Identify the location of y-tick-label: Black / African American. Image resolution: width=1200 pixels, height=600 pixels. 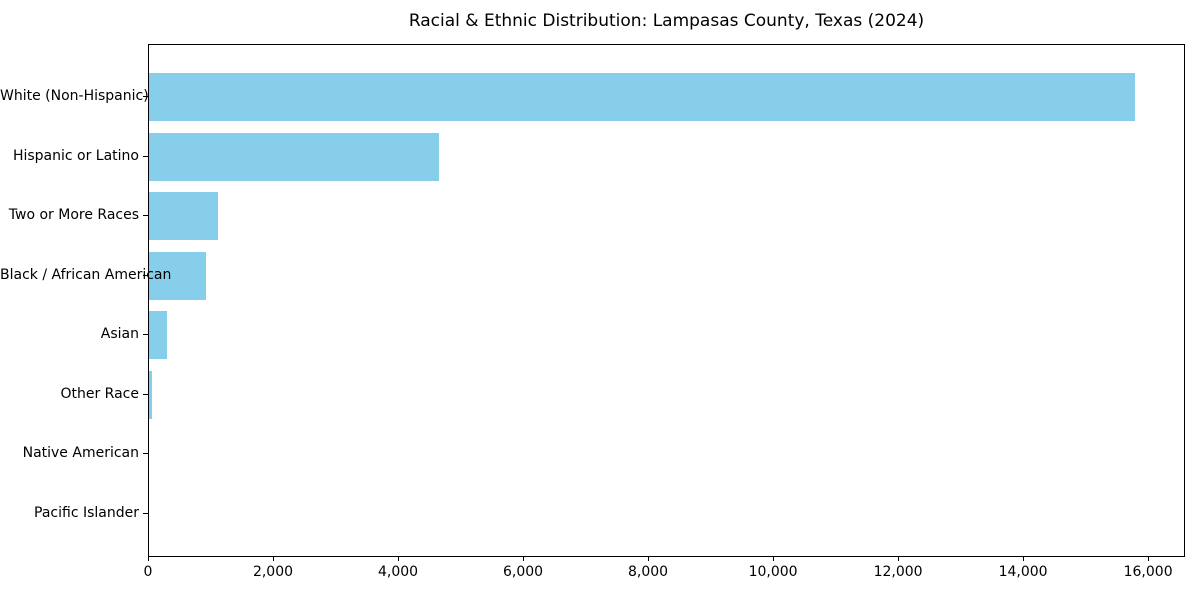
(86, 274).